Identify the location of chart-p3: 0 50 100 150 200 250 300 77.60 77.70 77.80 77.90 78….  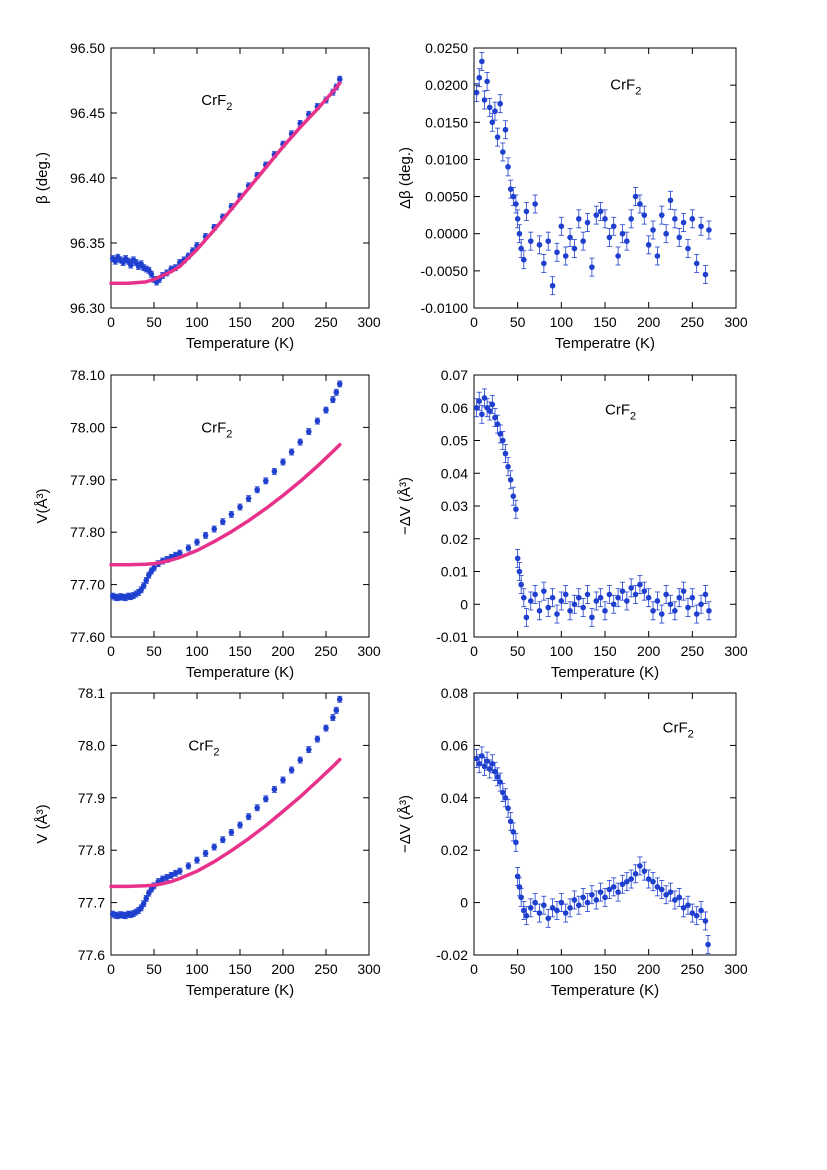
(207, 524).